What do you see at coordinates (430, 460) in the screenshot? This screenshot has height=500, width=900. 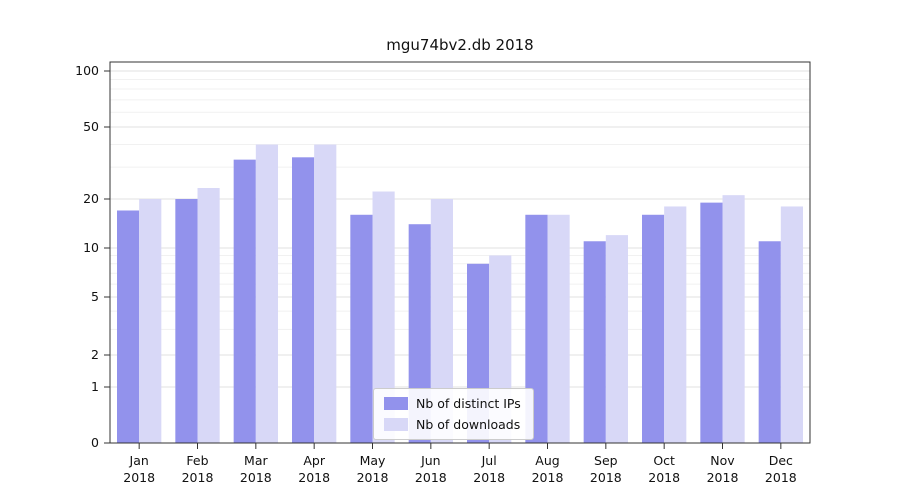 I see `x-tick-label-month: Jun` at bounding box center [430, 460].